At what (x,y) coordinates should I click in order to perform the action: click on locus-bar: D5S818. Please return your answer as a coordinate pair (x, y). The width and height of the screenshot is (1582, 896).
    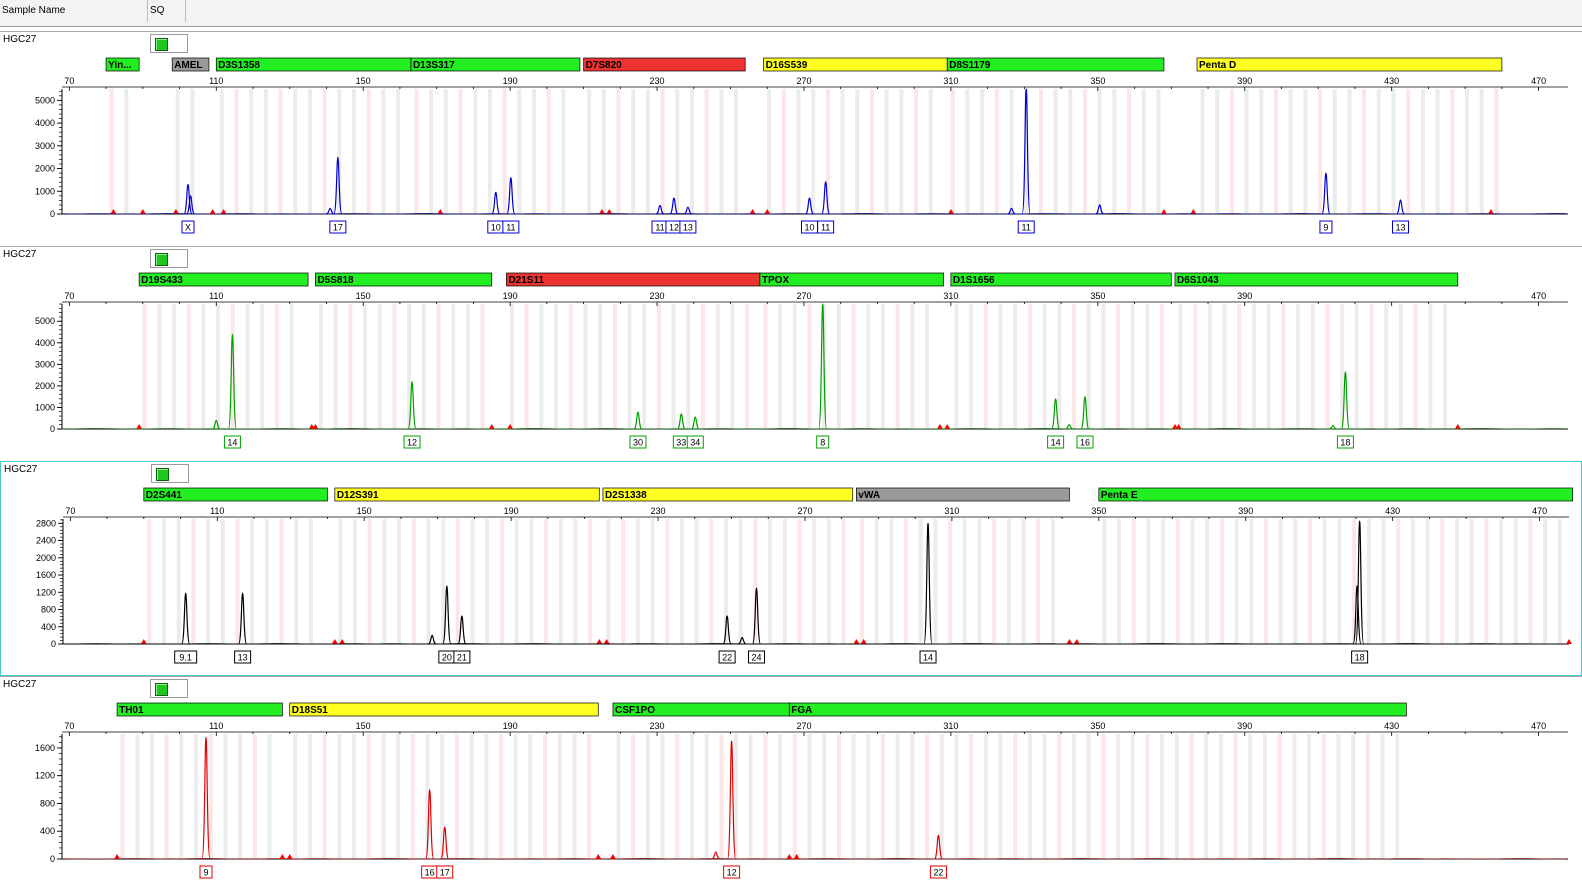
    Looking at the image, I should click on (404, 279).